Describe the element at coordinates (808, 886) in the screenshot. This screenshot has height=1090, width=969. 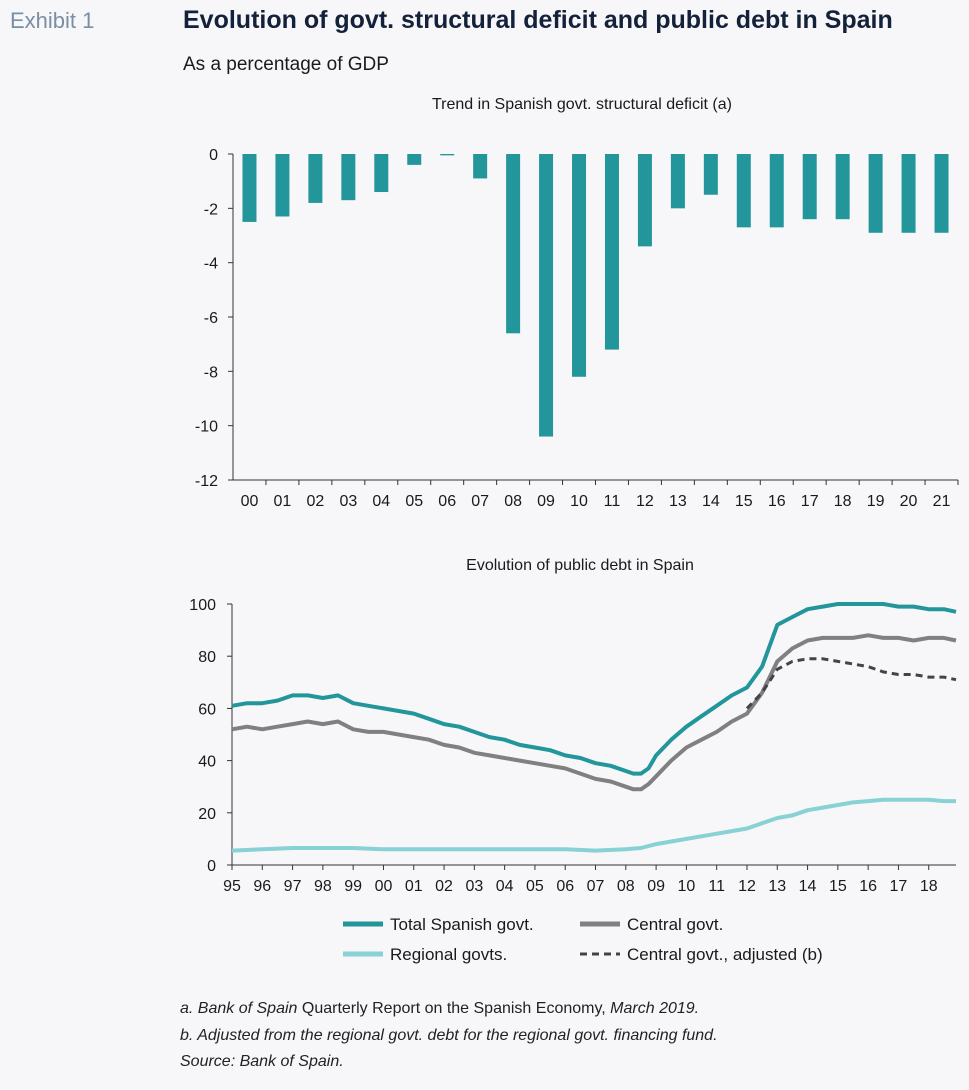
I see `line-x-tick-label: 14` at that location.